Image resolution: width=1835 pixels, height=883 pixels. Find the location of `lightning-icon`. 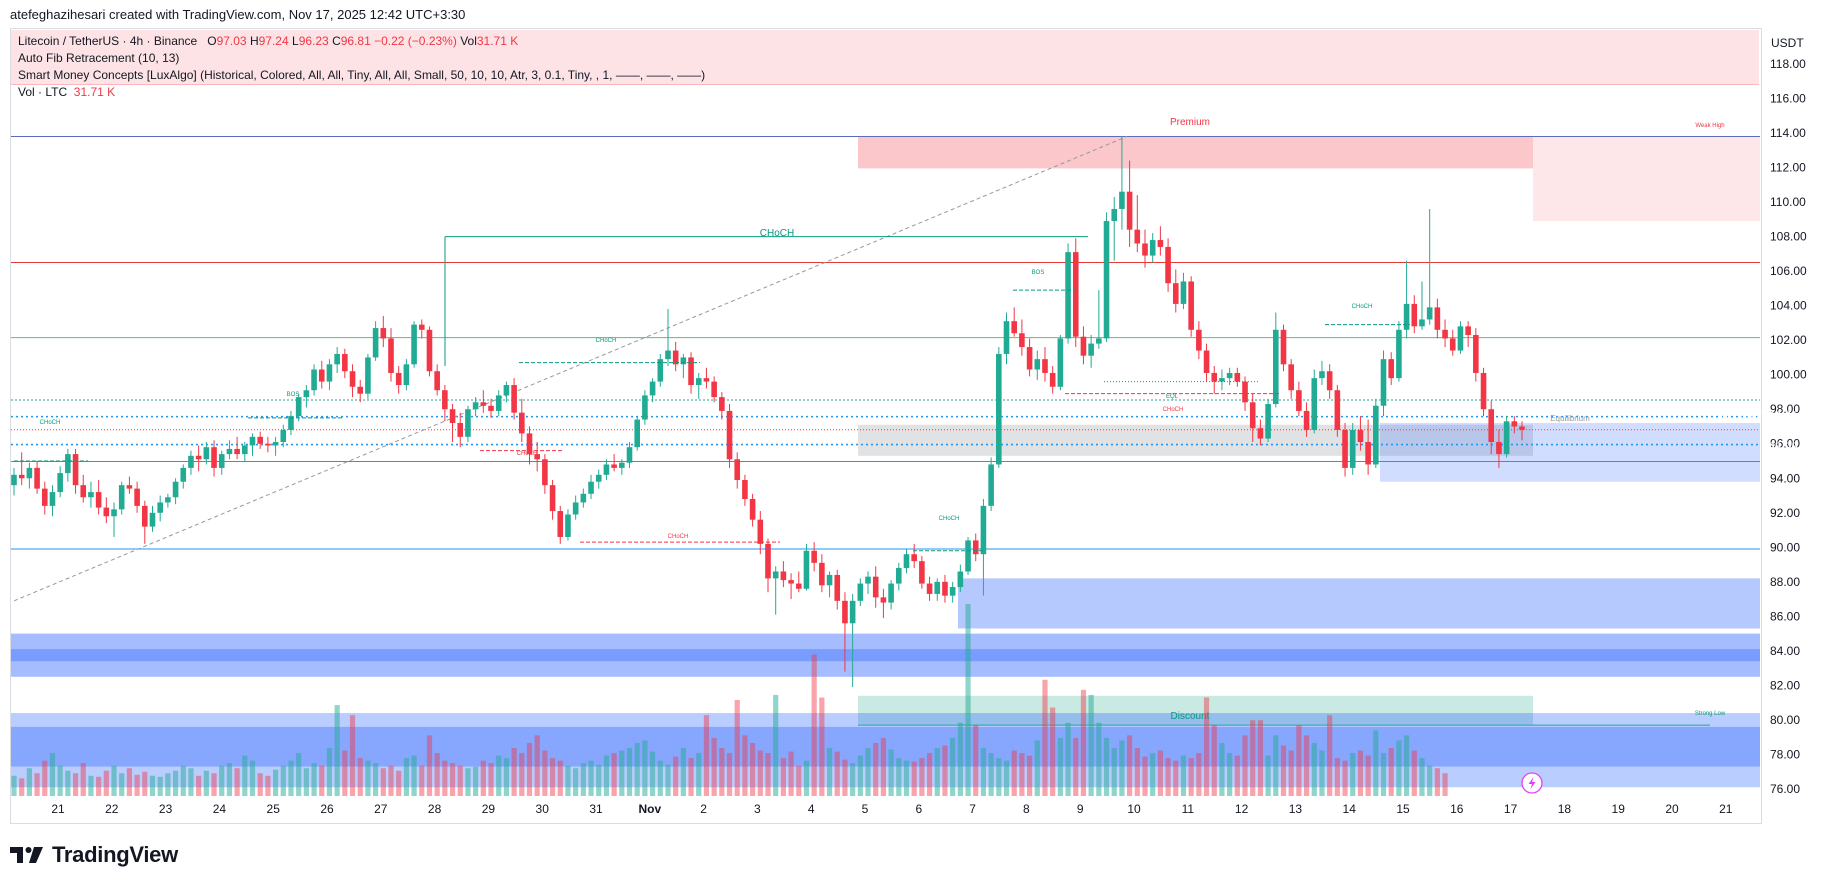

lightning-icon is located at coordinates (1532, 783).